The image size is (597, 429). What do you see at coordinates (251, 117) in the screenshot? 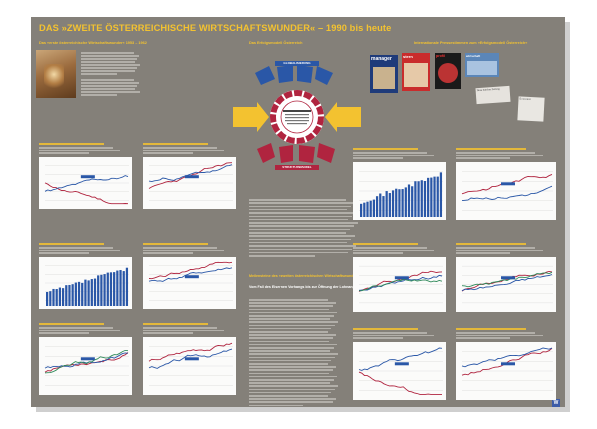
I see `left-arrow` at bounding box center [251, 117].